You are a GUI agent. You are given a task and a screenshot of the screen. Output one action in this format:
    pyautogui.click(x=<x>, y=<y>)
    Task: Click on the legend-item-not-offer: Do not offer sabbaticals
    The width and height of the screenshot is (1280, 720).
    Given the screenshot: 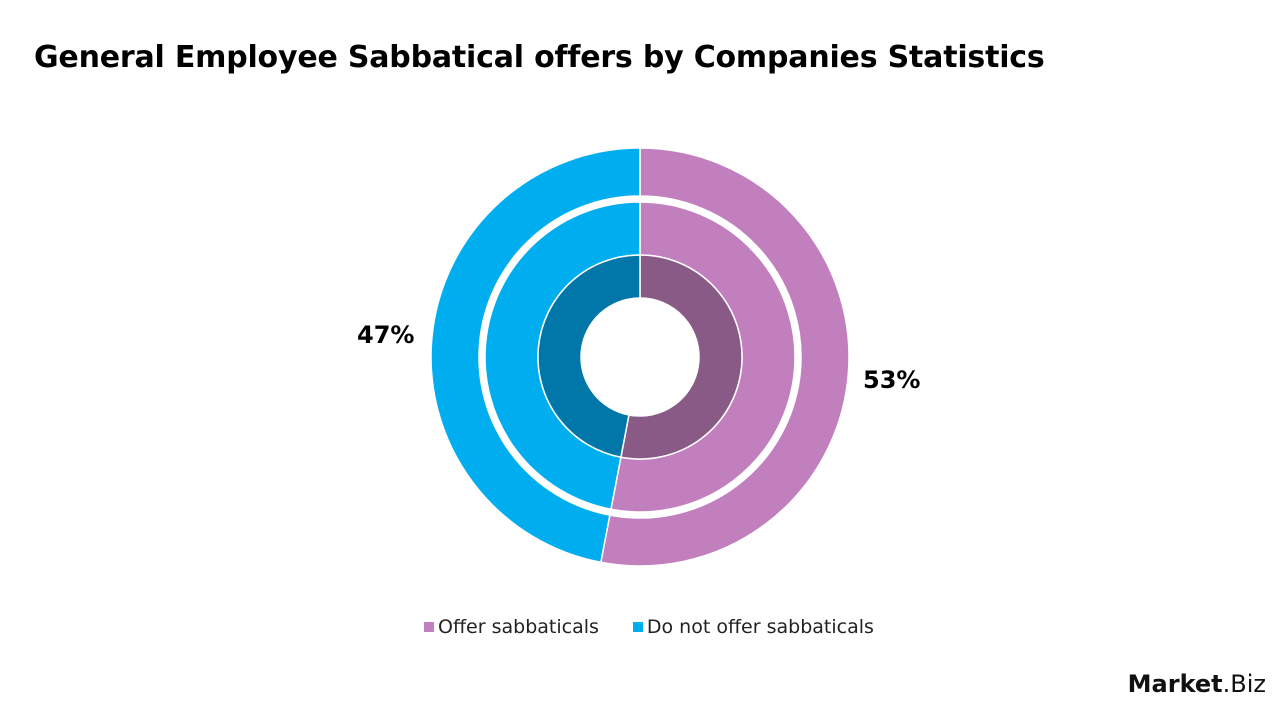 What is the action you would take?
    pyautogui.click(x=753, y=627)
    